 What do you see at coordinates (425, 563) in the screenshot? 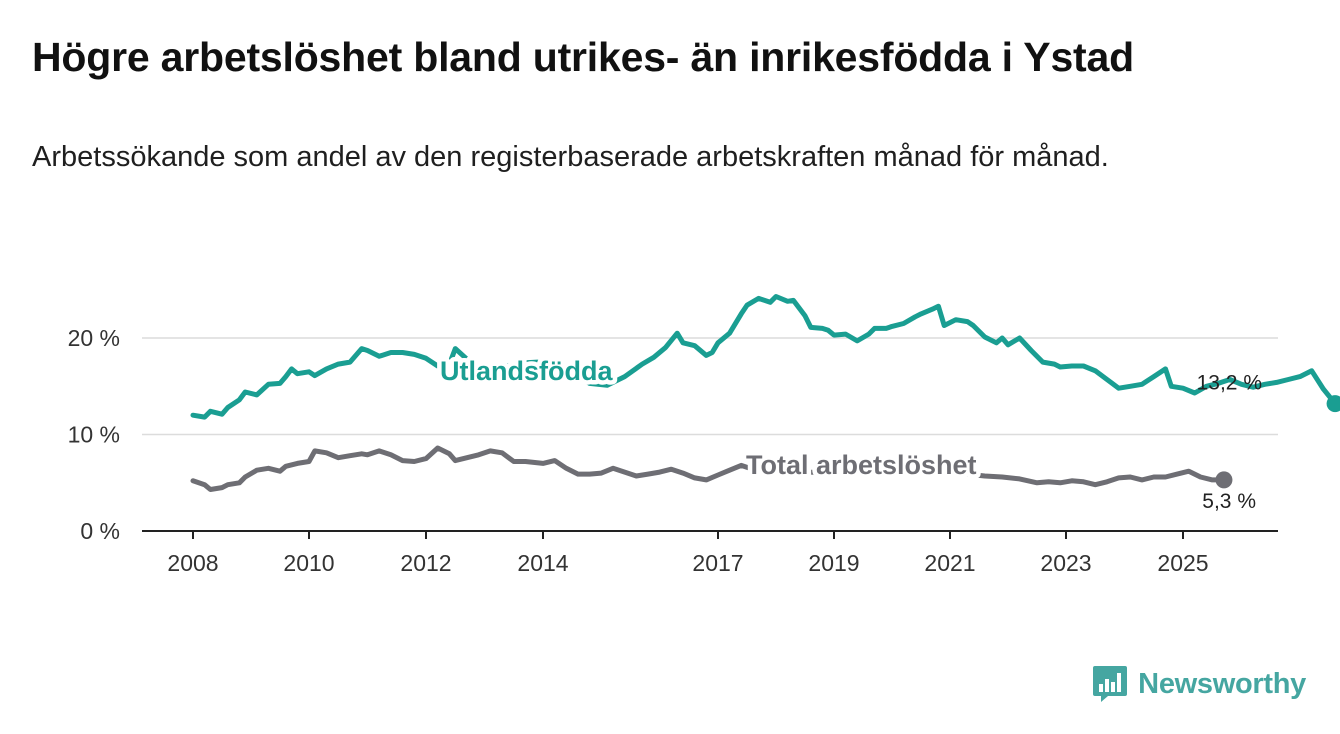
I see `x-tick-label: 2012` at bounding box center [425, 563].